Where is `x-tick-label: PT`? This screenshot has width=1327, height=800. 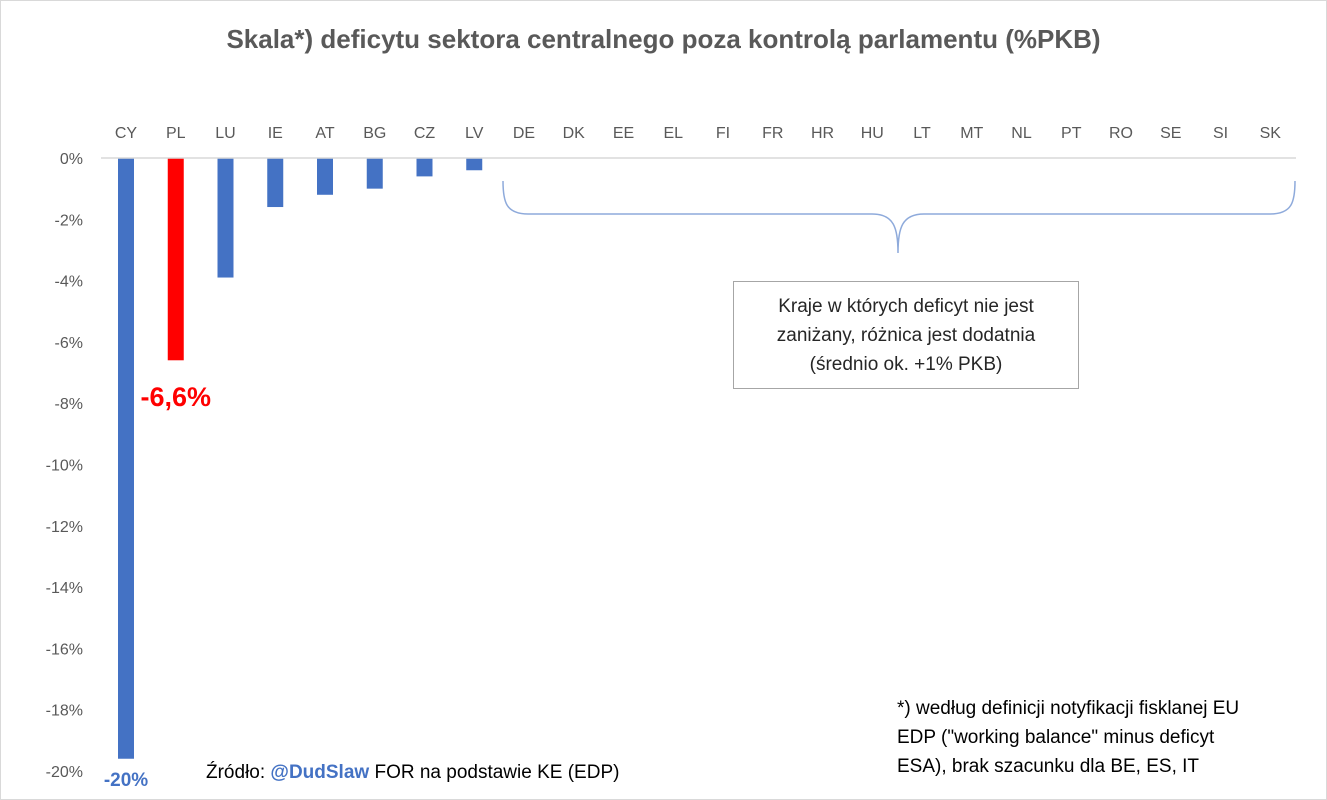 x-tick-label: PT is located at coordinates (1071, 133).